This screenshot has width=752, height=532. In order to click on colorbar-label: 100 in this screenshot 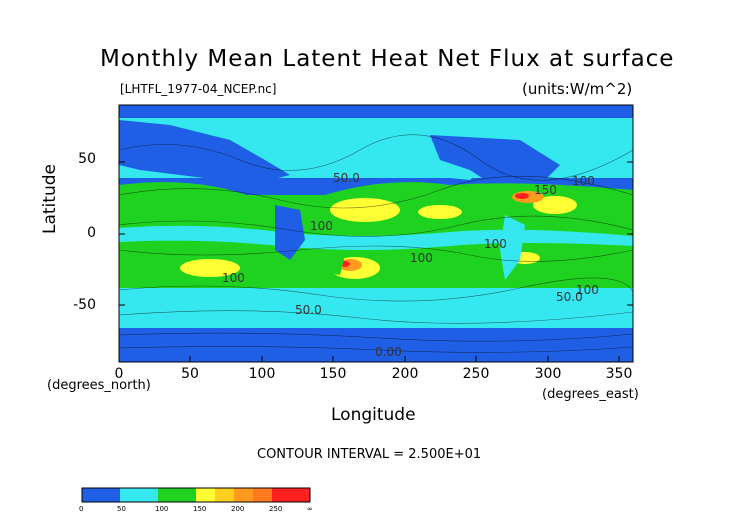, I will do `click(162, 509)`.